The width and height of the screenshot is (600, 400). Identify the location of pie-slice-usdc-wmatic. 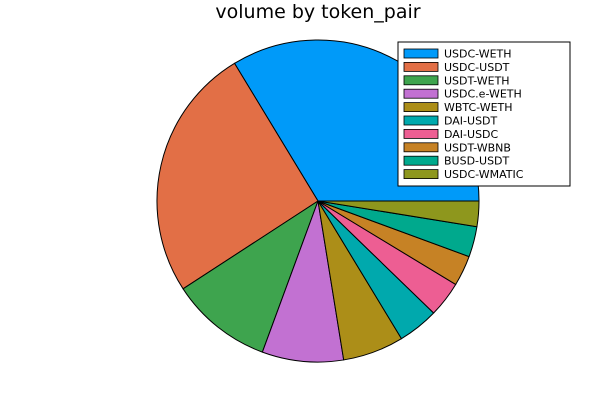
(398, 214).